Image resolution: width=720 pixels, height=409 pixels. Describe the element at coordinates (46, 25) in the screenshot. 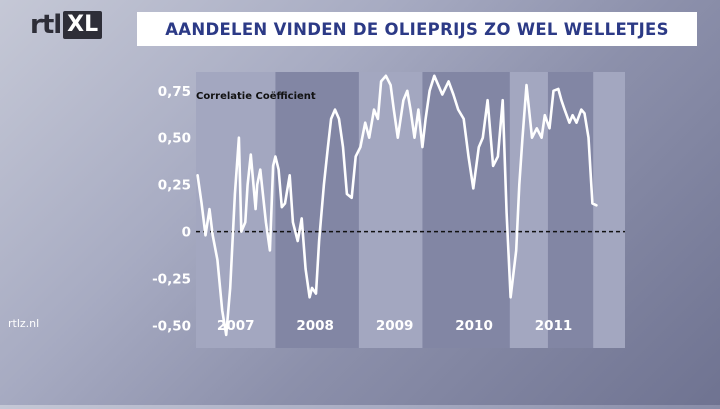

I see `logo-rtl-text: rtl` at that location.